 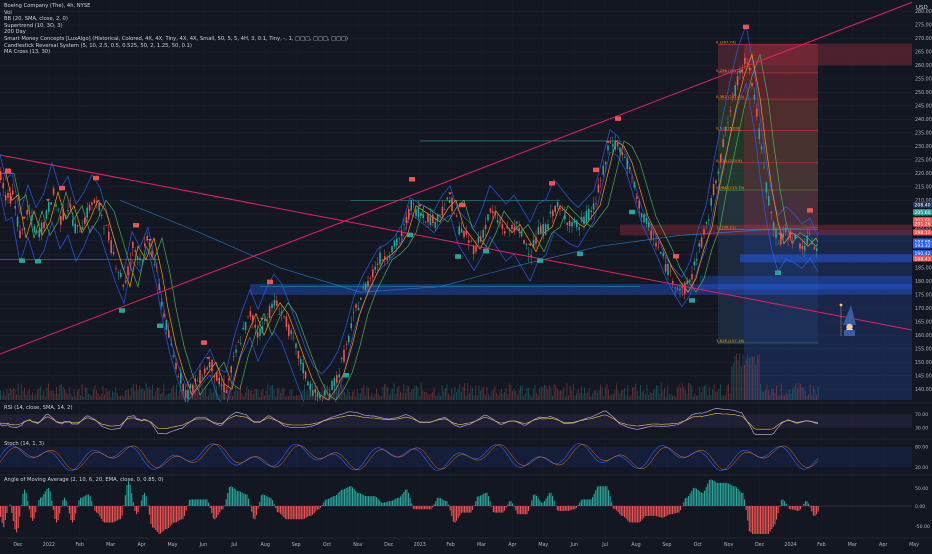 What do you see at coordinates (176, 32) in the screenshot?
I see `indicator-200day: 200 Day` at bounding box center [176, 32].